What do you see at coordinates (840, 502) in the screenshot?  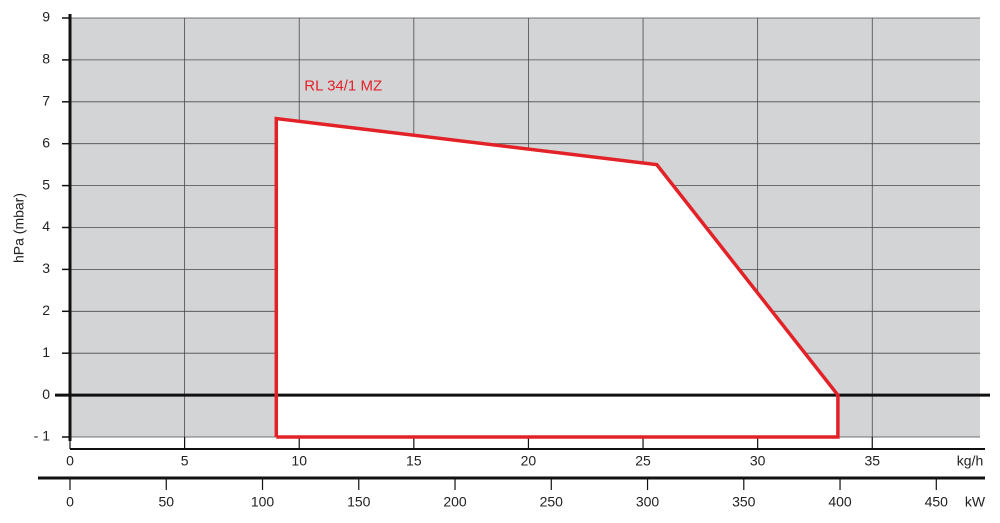 I see `x2-tick-label: 400` at bounding box center [840, 502].